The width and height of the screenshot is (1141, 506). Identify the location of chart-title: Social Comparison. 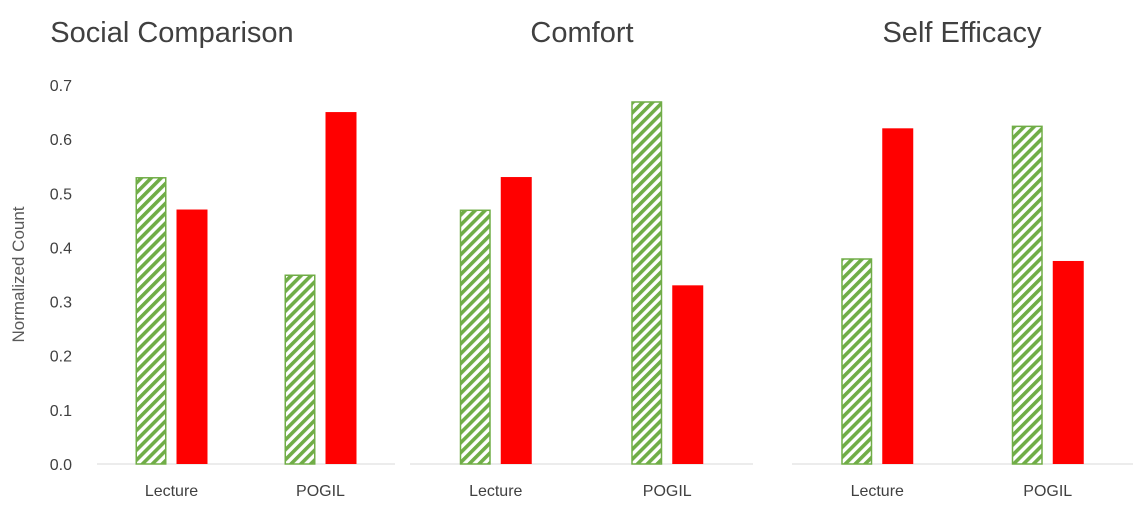
(171, 33).